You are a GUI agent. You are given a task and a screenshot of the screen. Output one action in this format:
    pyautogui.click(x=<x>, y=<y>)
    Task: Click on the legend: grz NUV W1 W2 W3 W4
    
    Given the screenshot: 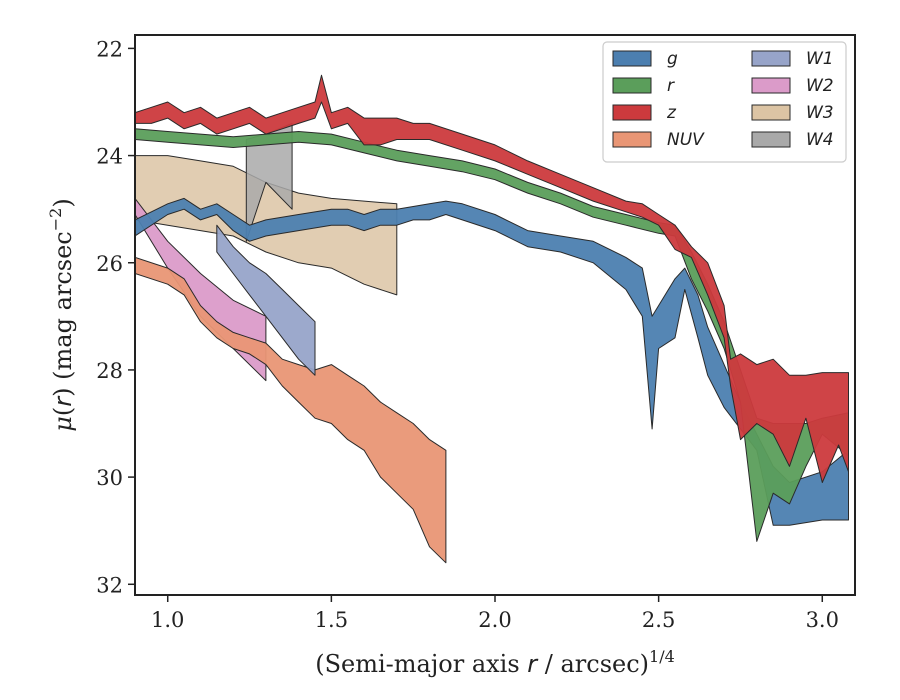 What is the action you would take?
    pyautogui.click(x=724, y=102)
    